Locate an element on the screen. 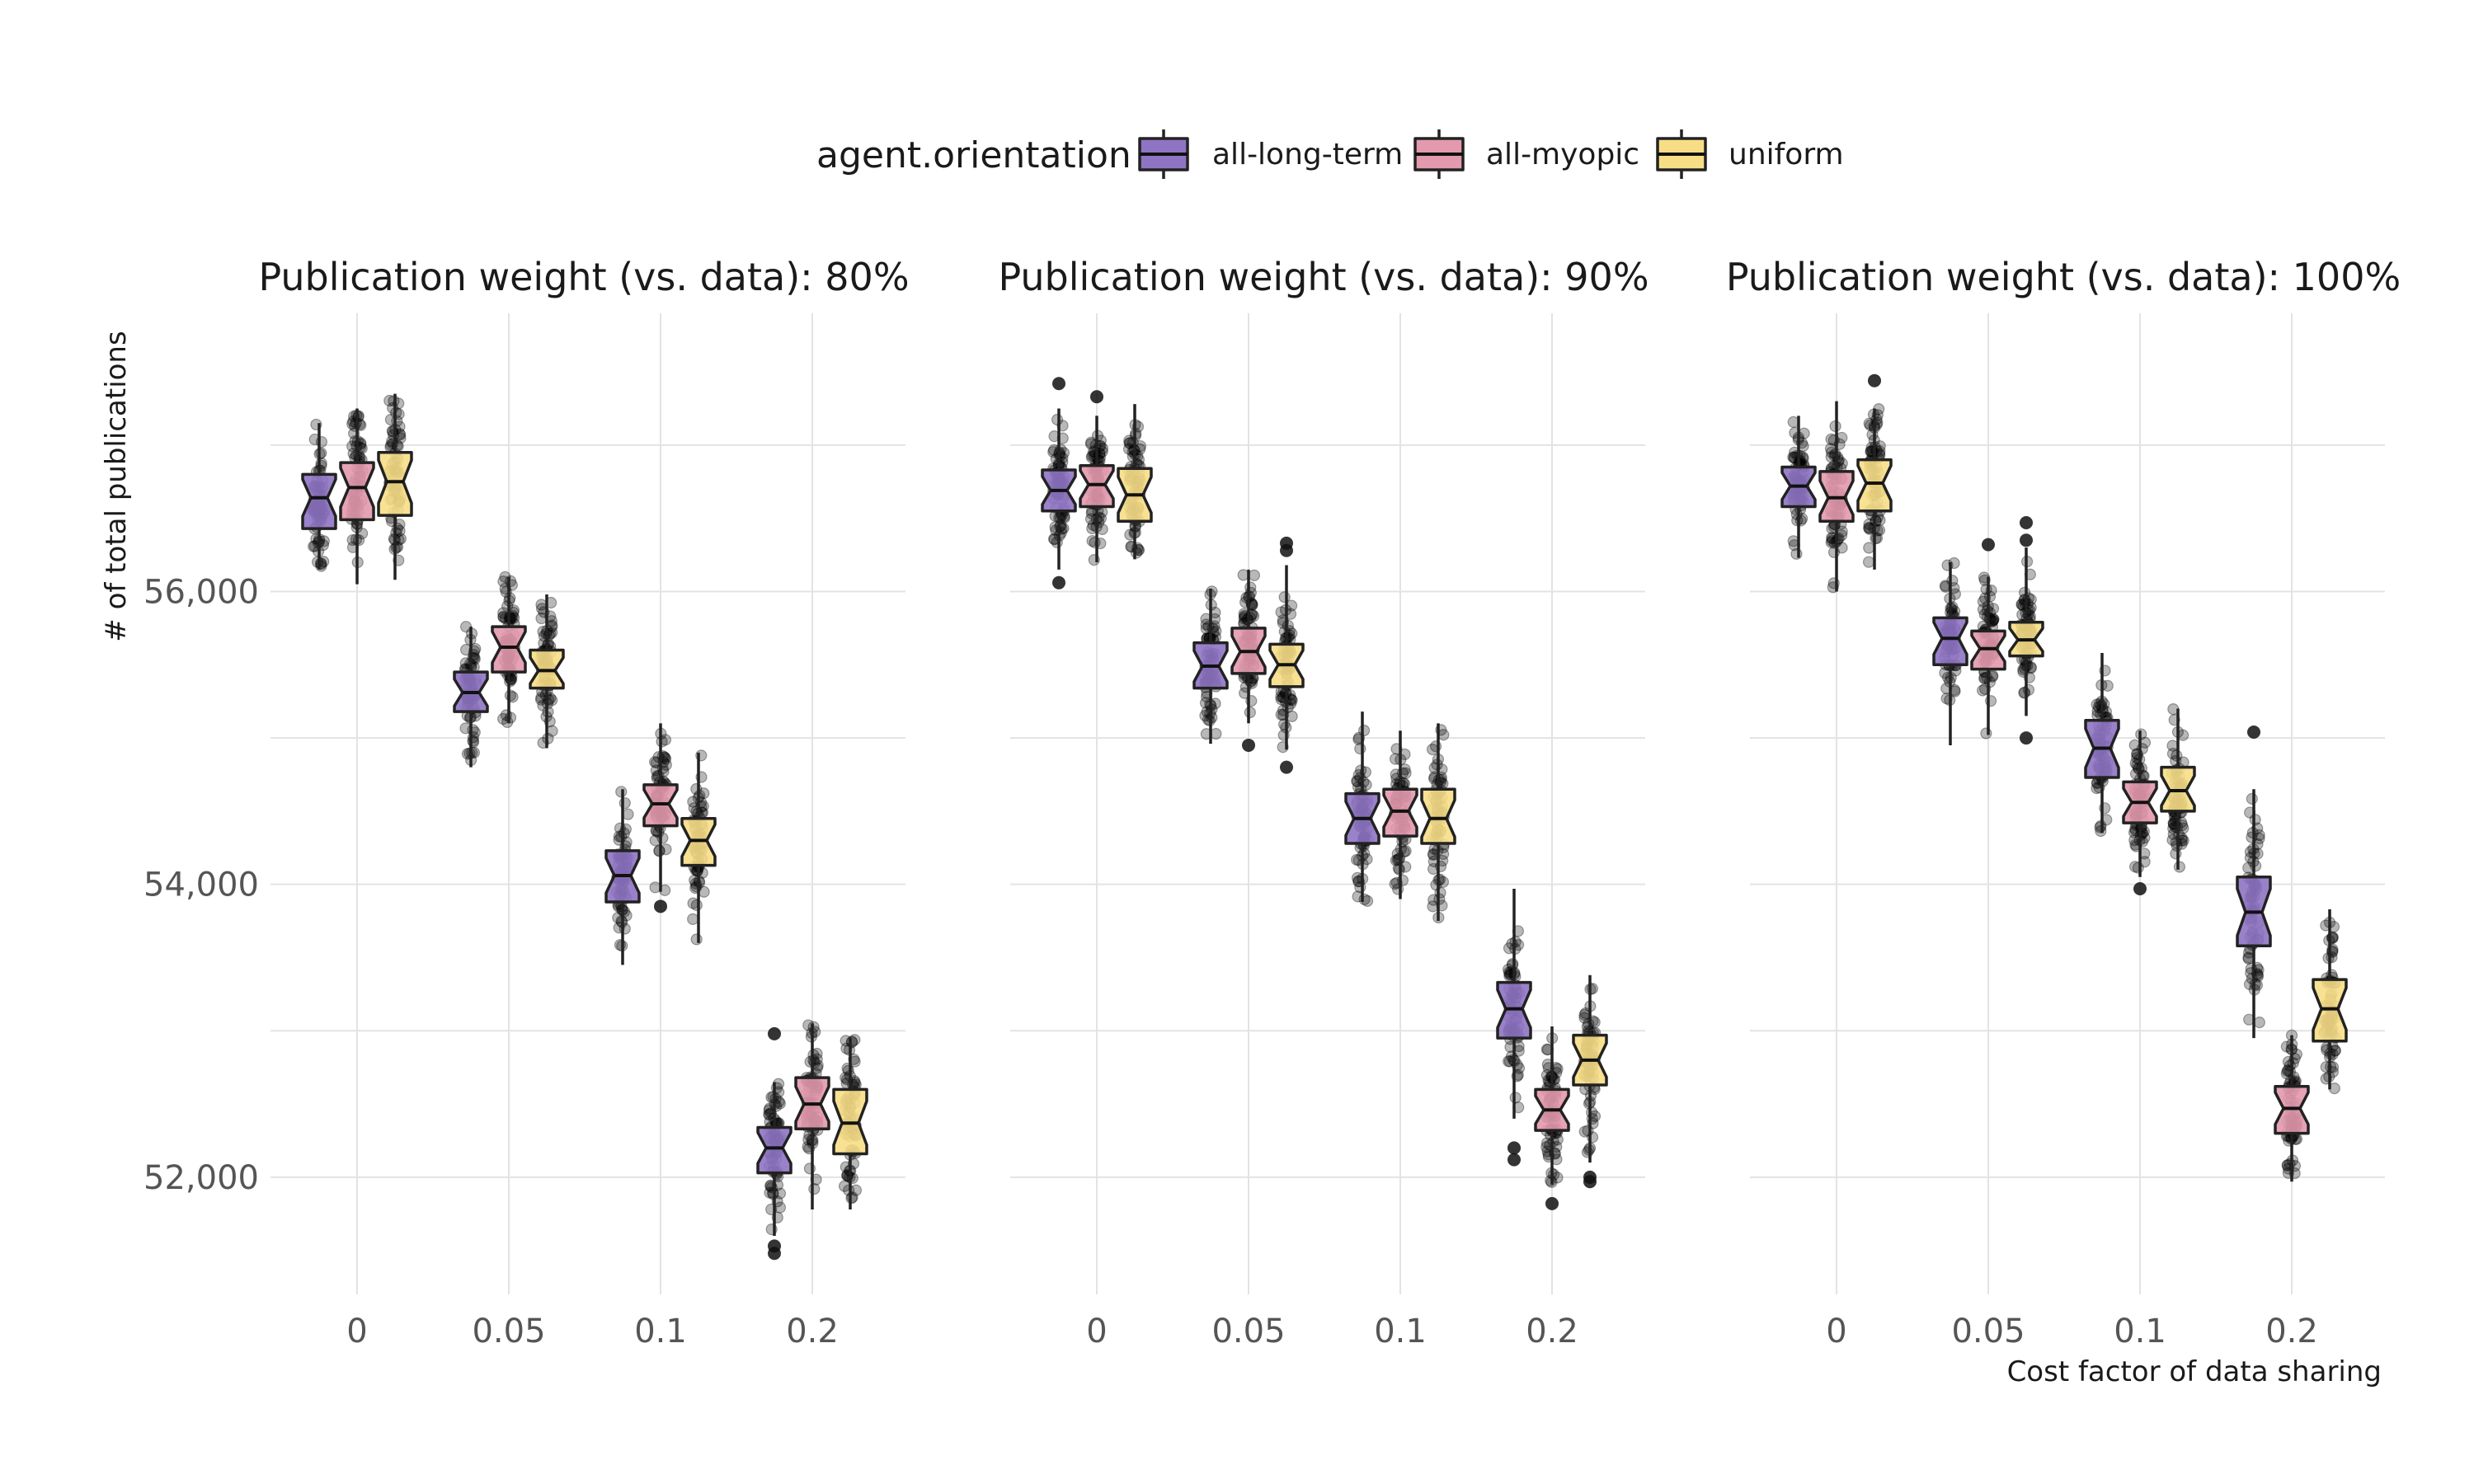  legend-entry-uniform: uniform is located at coordinates (1750, 154).